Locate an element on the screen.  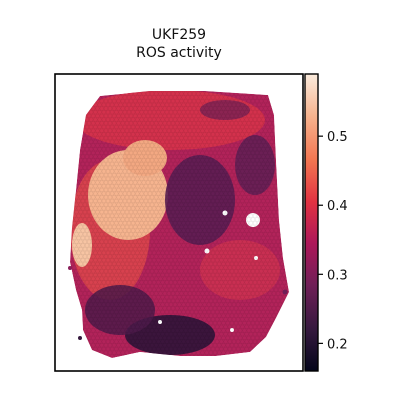
colorbar: 0.2 0.3 0.4 0.5 is located at coordinates (326, 222).